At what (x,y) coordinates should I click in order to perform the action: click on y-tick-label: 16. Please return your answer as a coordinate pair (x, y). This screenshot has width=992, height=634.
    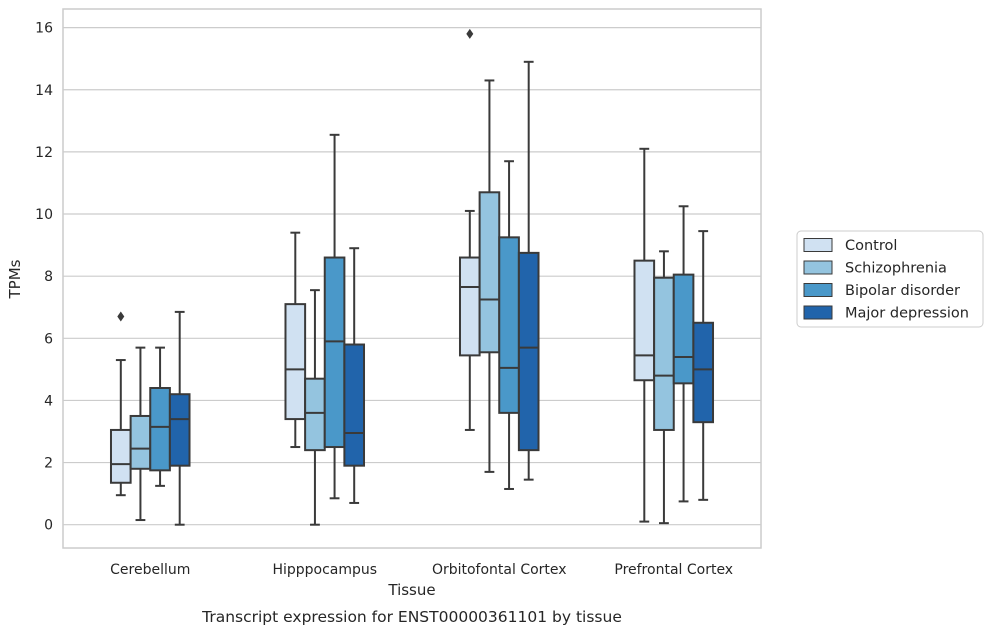
    Looking at the image, I should click on (44, 29).